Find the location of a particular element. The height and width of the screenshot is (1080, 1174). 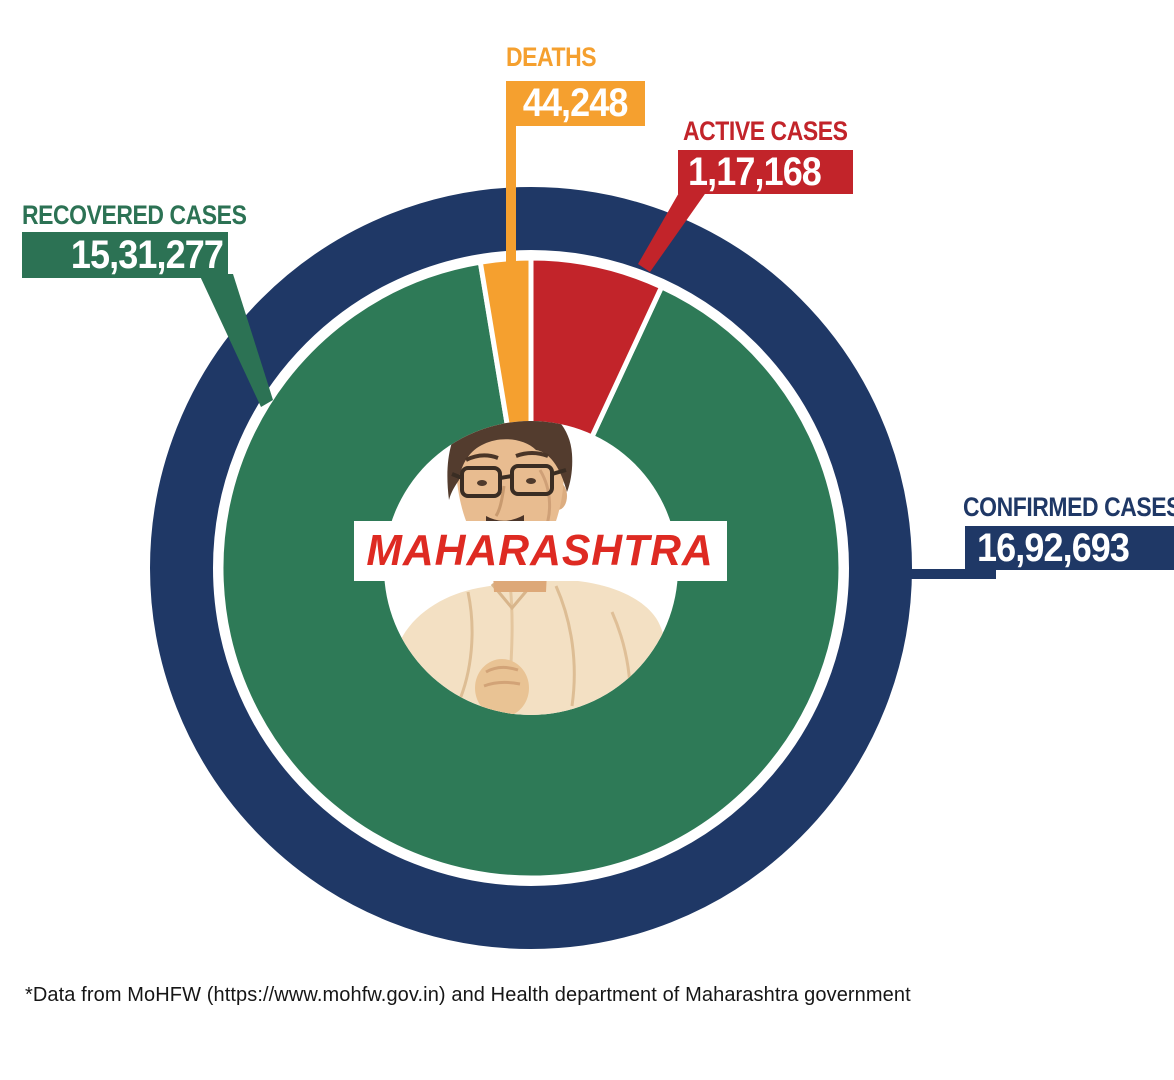

active-cases-label: ACTIVE CASES is located at coordinates (765, 131).